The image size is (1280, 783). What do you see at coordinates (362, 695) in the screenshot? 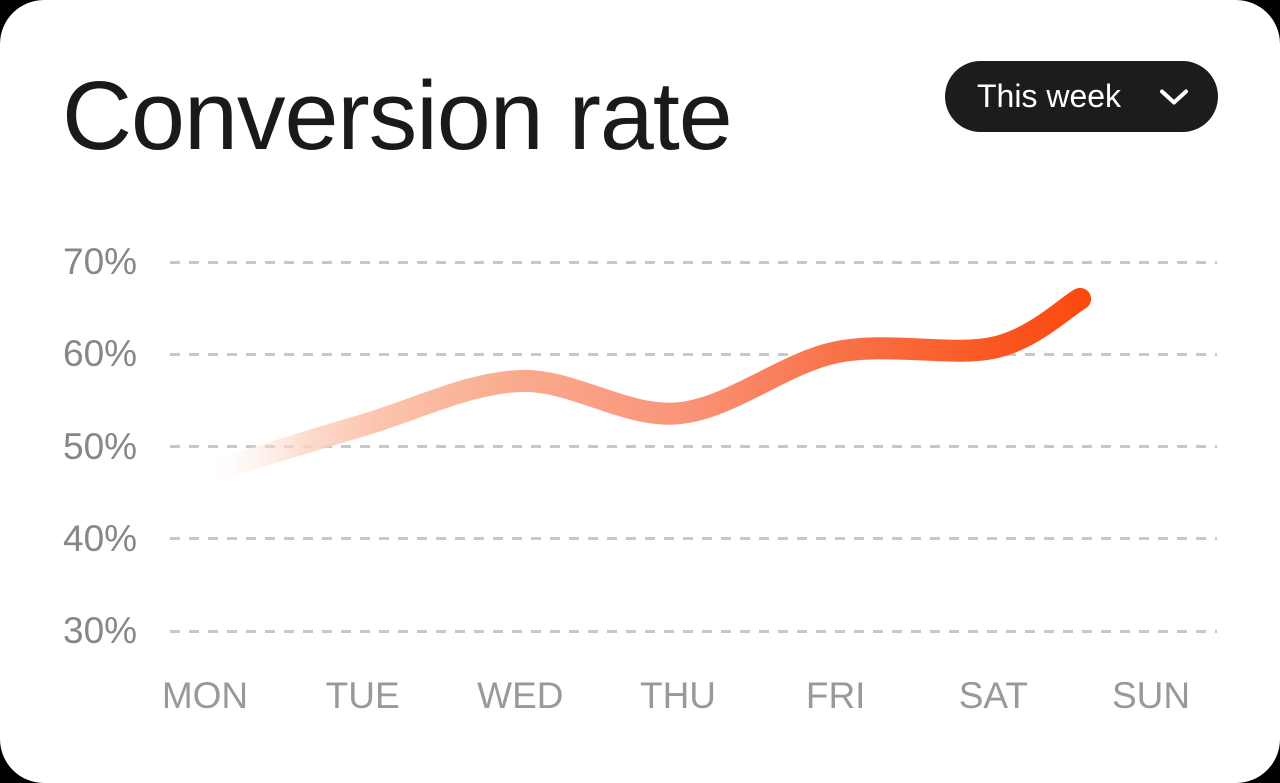
I see `x-axis-label-tue: TUE` at bounding box center [362, 695].